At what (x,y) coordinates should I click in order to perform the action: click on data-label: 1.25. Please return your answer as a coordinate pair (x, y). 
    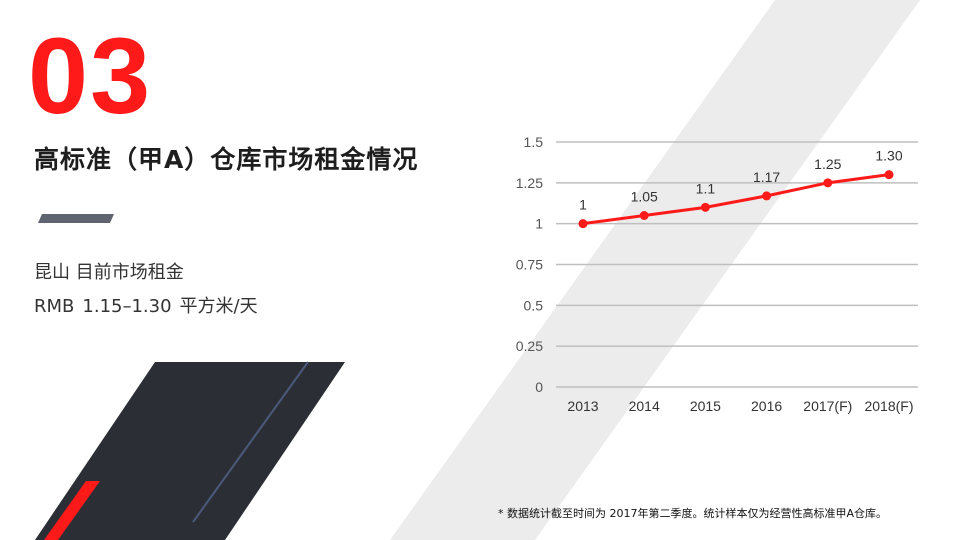
    Looking at the image, I should click on (827, 164).